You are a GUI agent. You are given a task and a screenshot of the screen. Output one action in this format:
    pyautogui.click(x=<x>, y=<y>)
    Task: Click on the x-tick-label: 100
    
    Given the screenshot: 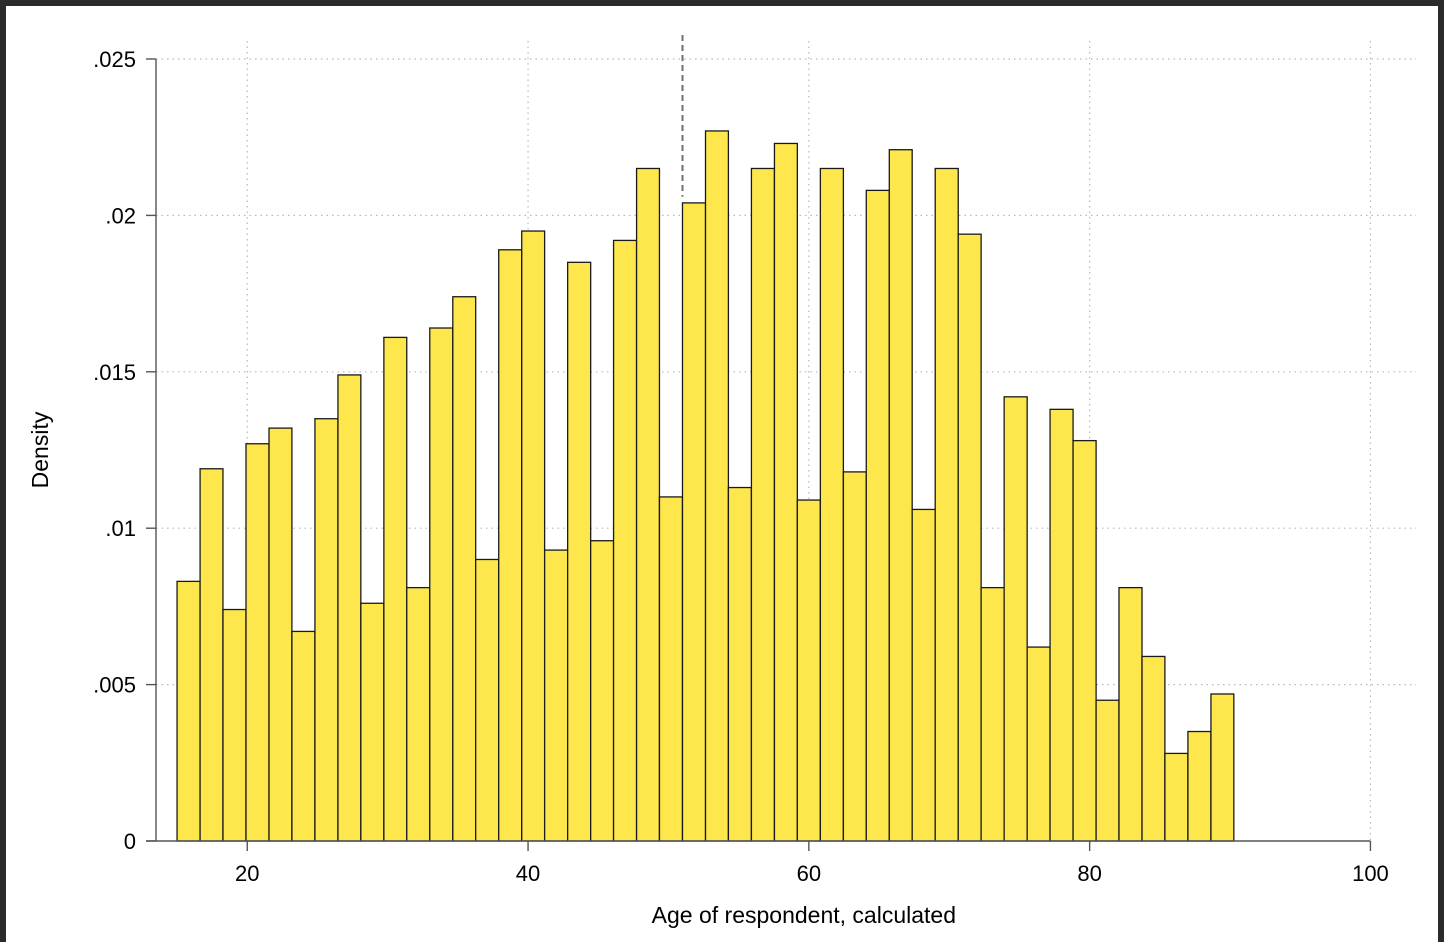 What is the action you would take?
    pyautogui.click(x=1370, y=873)
    